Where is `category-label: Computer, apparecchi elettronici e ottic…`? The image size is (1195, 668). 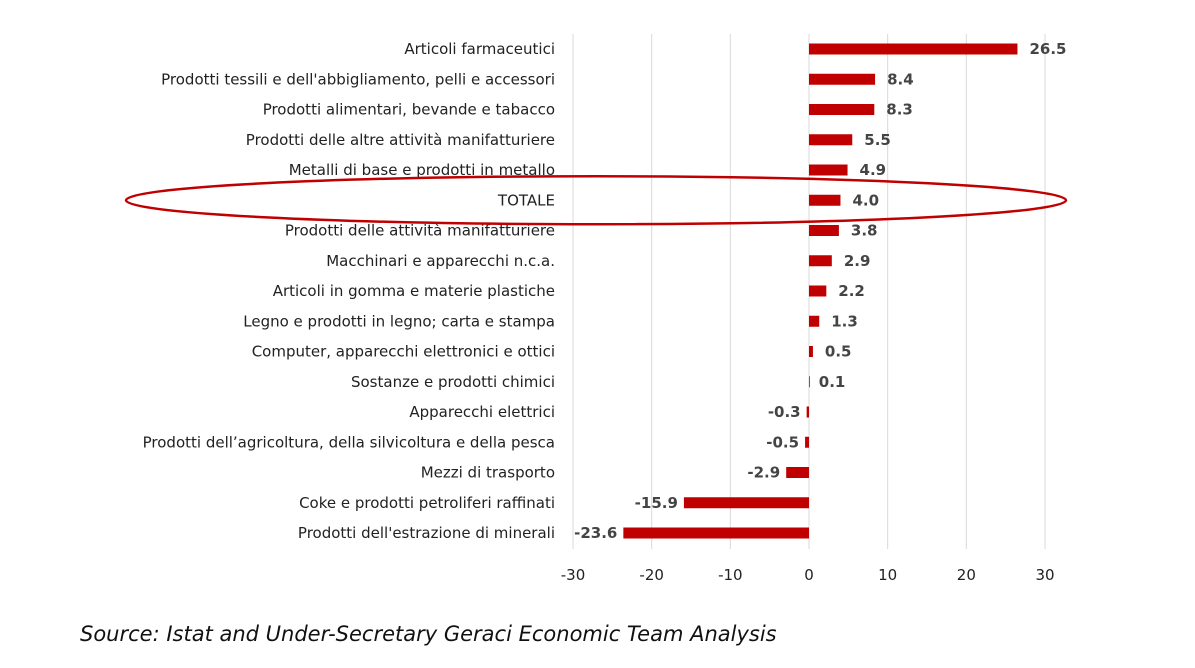
category-label: Computer, apparecchi elettronici e ottic… is located at coordinates (403, 352).